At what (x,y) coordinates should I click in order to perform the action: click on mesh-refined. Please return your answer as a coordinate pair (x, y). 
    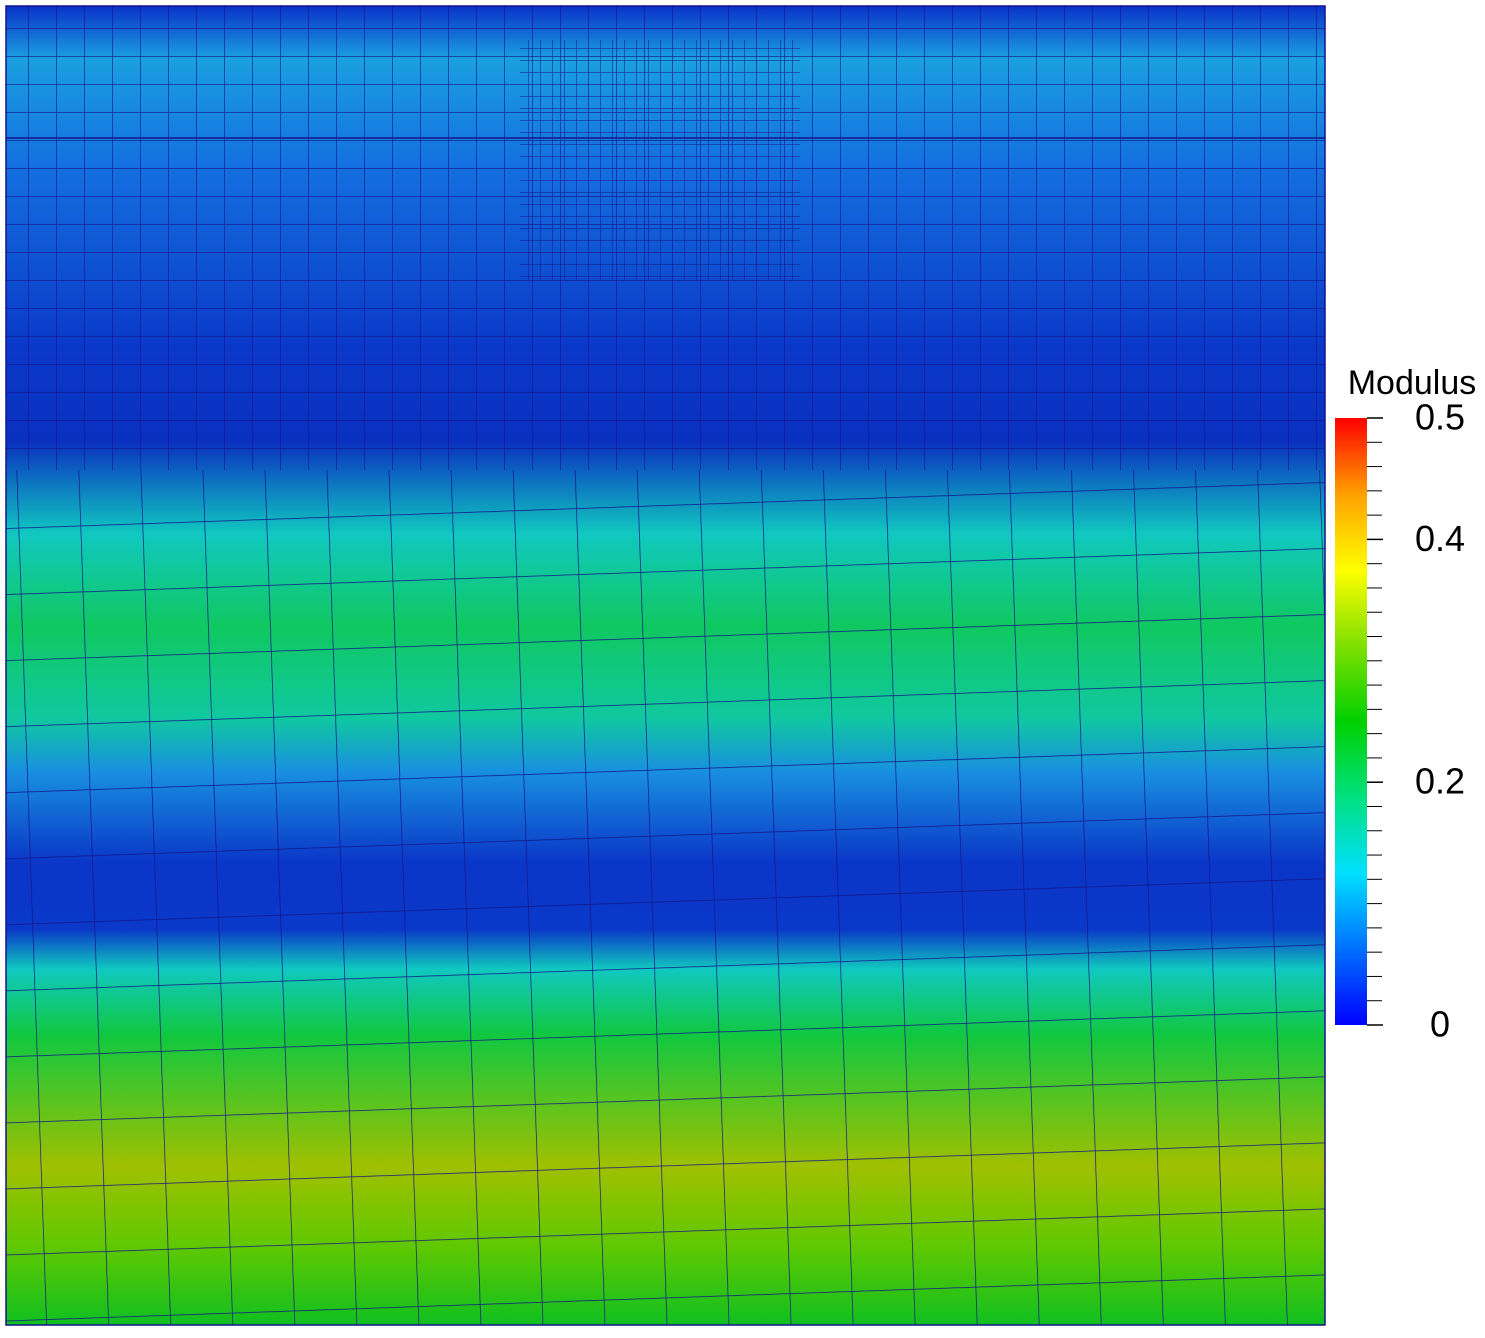
    Looking at the image, I should click on (660, 160).